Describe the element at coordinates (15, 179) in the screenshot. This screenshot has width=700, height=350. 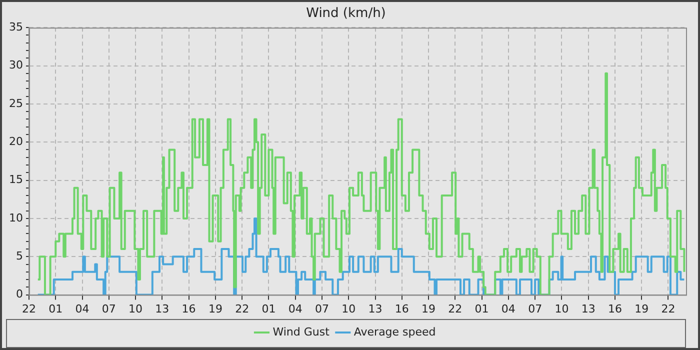
I see `y-tick-label: 15` at that location.